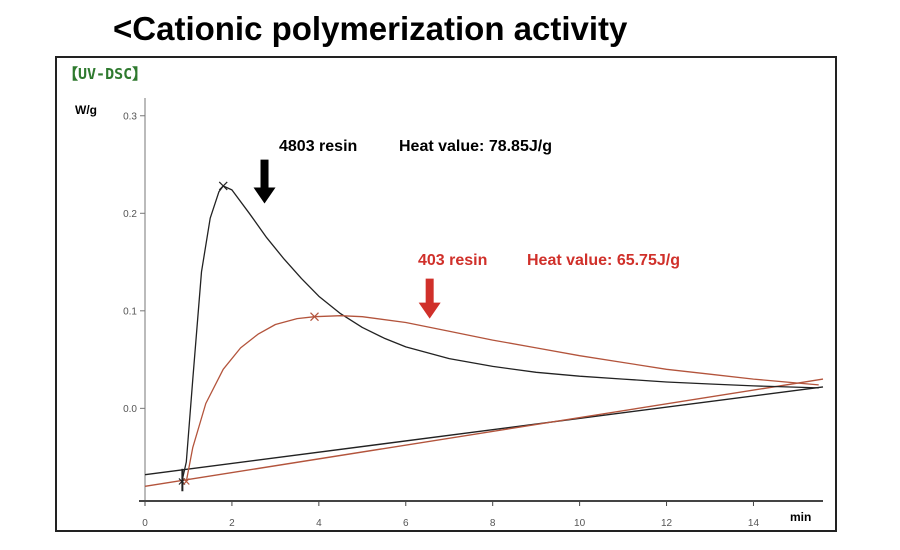 This screenshot has width=900, height=550. What do you see at coordinates (145, 523) in the screenshot?
I see `x-tick-label: 0` at bounding box center [145, 523].